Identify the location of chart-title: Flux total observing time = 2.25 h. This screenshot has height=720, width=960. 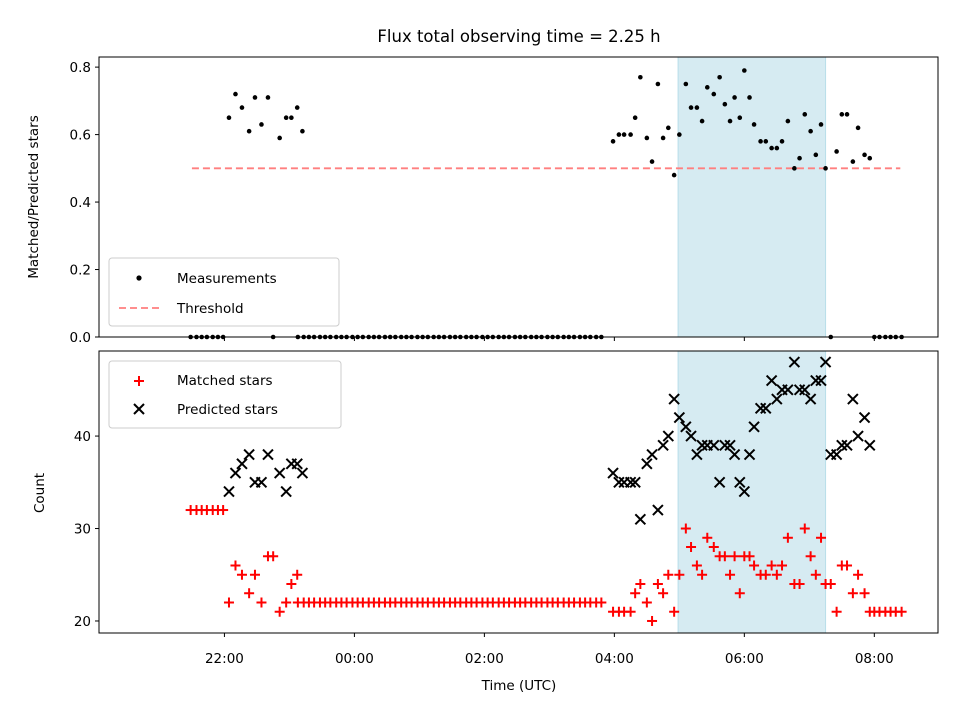
(518, 36).